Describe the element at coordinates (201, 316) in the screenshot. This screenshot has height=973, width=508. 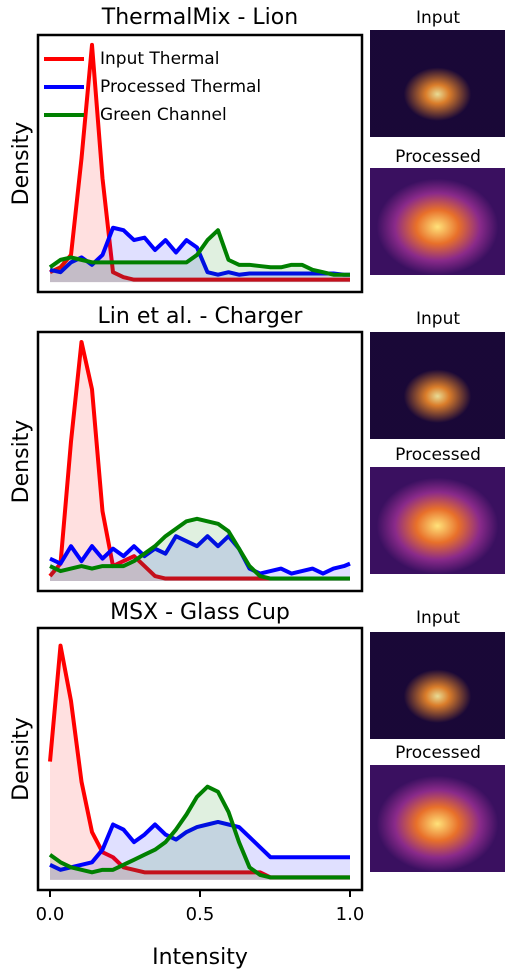
I see `chart-title: Lin et al. - Charger` at that location.